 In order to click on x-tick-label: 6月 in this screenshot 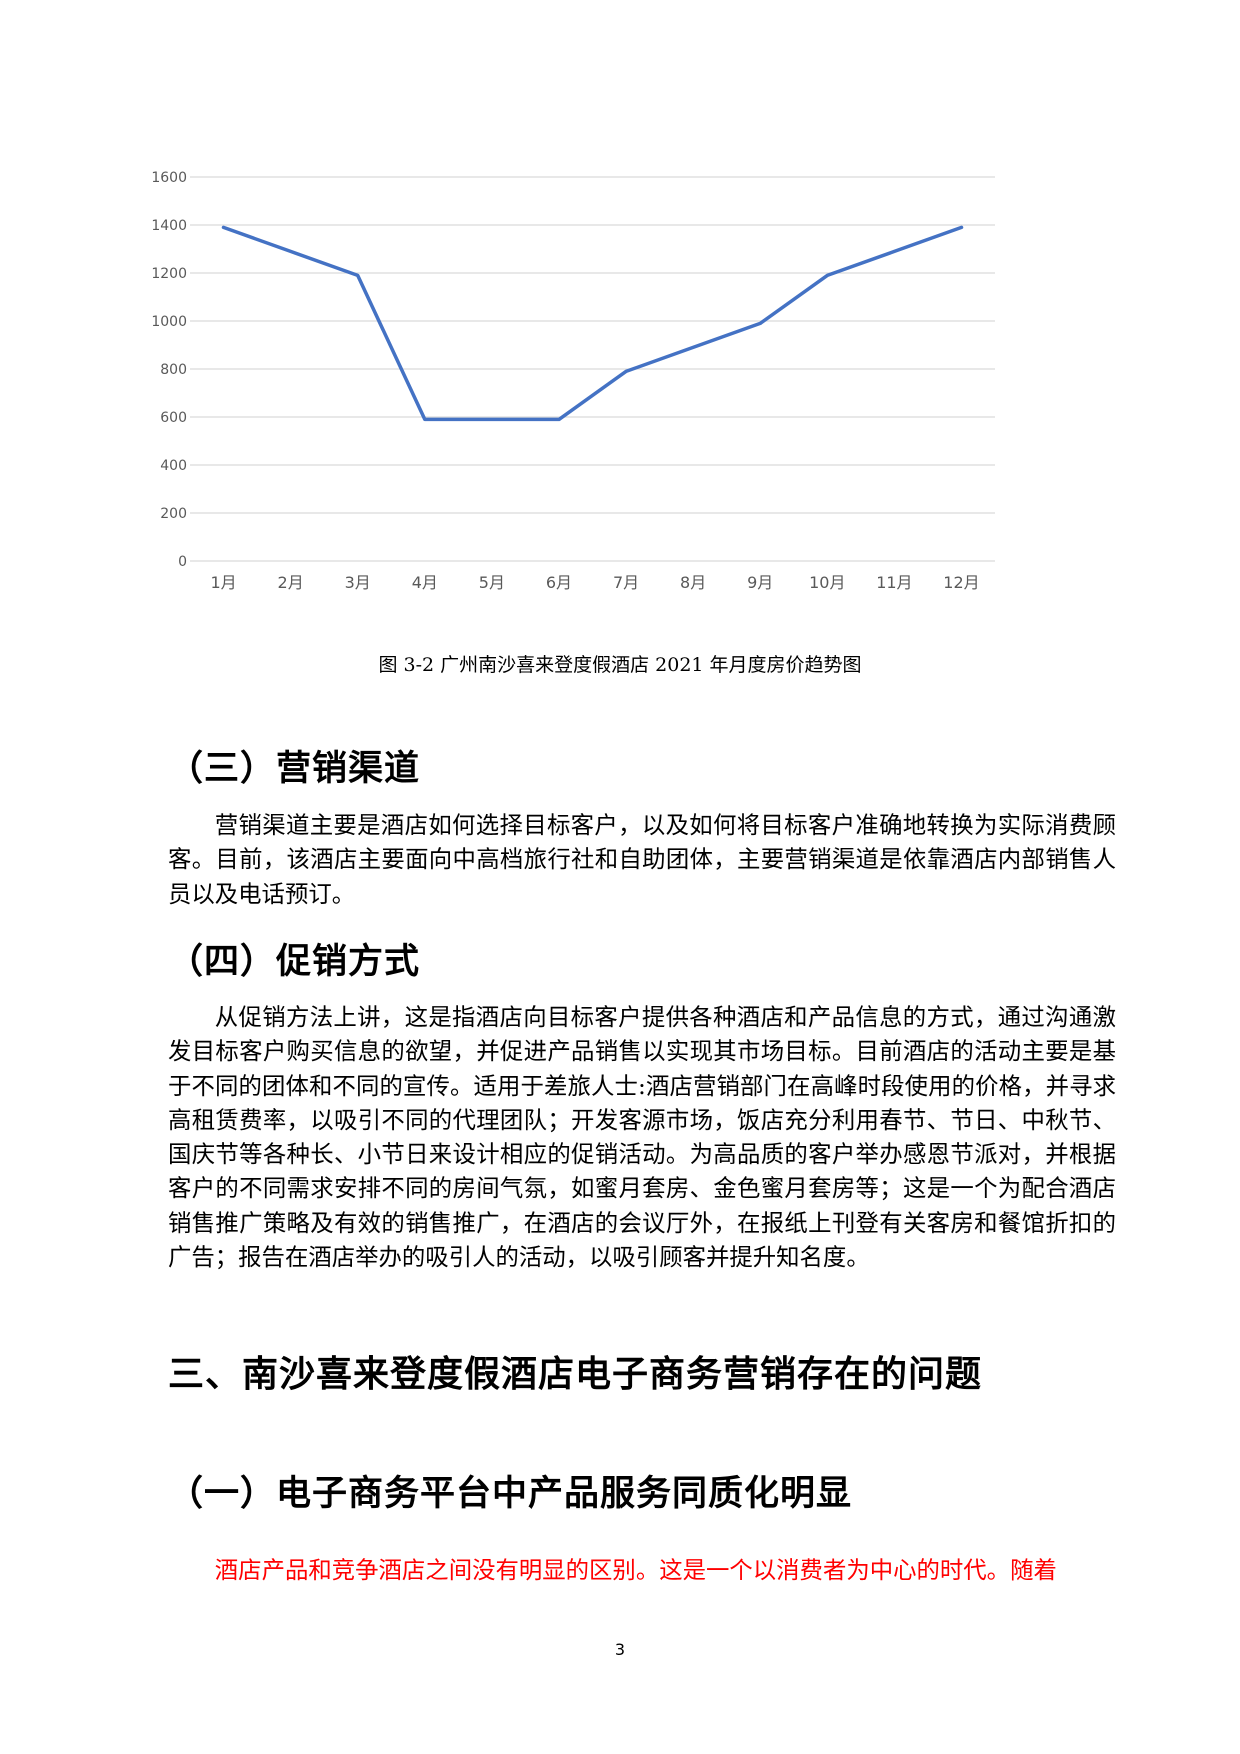, I will do `click(559, 582)`.